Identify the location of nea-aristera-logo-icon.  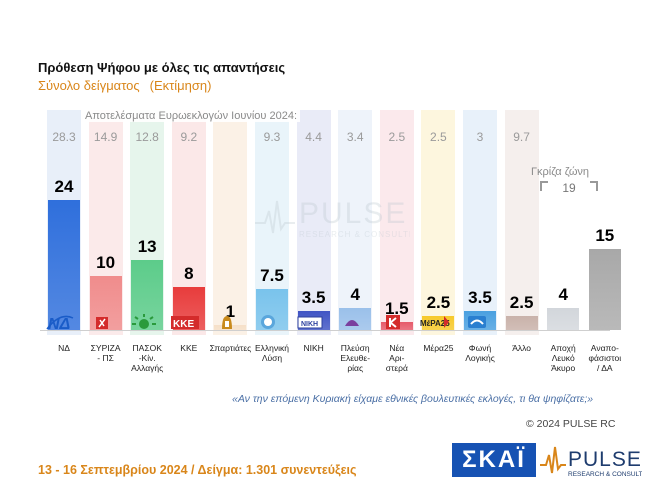
(393, 322).